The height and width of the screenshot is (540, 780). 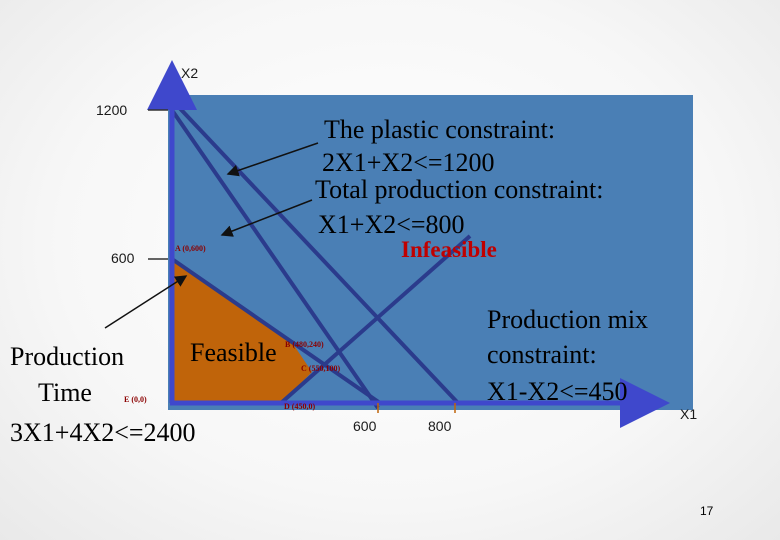 I want to click on infeasible-label: Infeasible, so click(x=449, y=249).